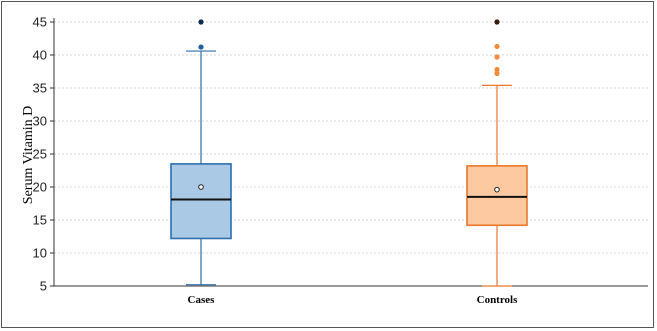  Describe the element at coordinates (40, 121) in the screenshot. I see `y-tick-label: 30` at that location.